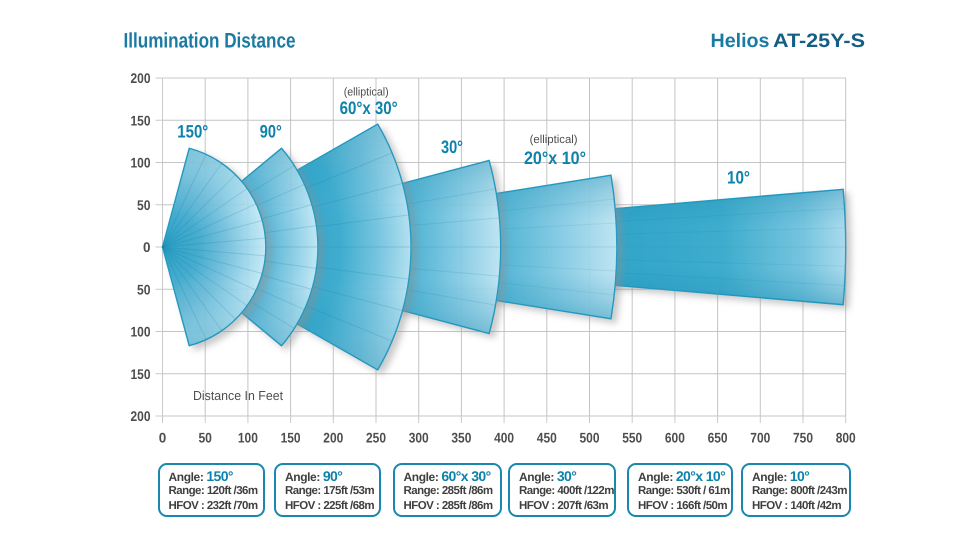 The height and width of the screenshot is (550, 978). What do you see at coordinates (419, 438) in the screenshot?
I see `svg-text: 300` at bounding box center [419, 438].